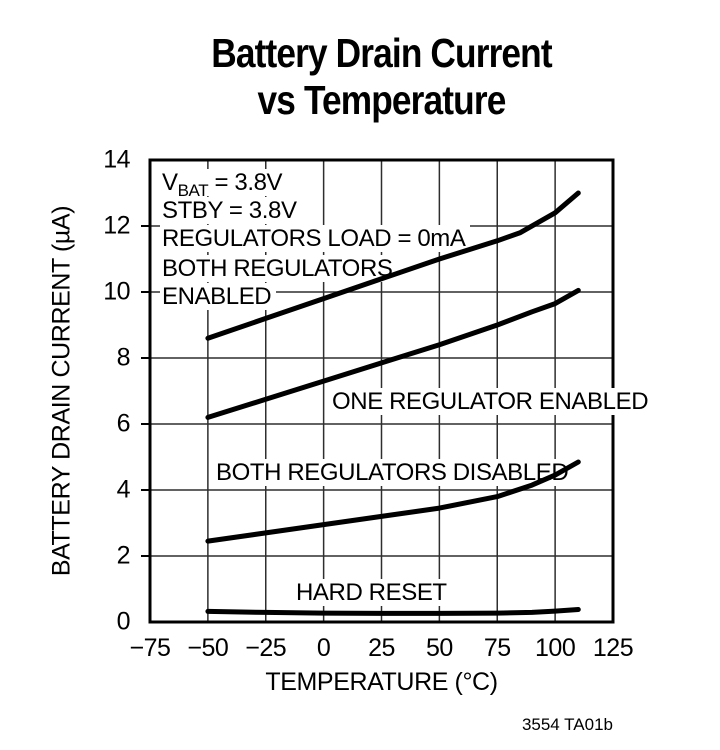  I want to click on x-tick-label: −25, so click(266, 648).